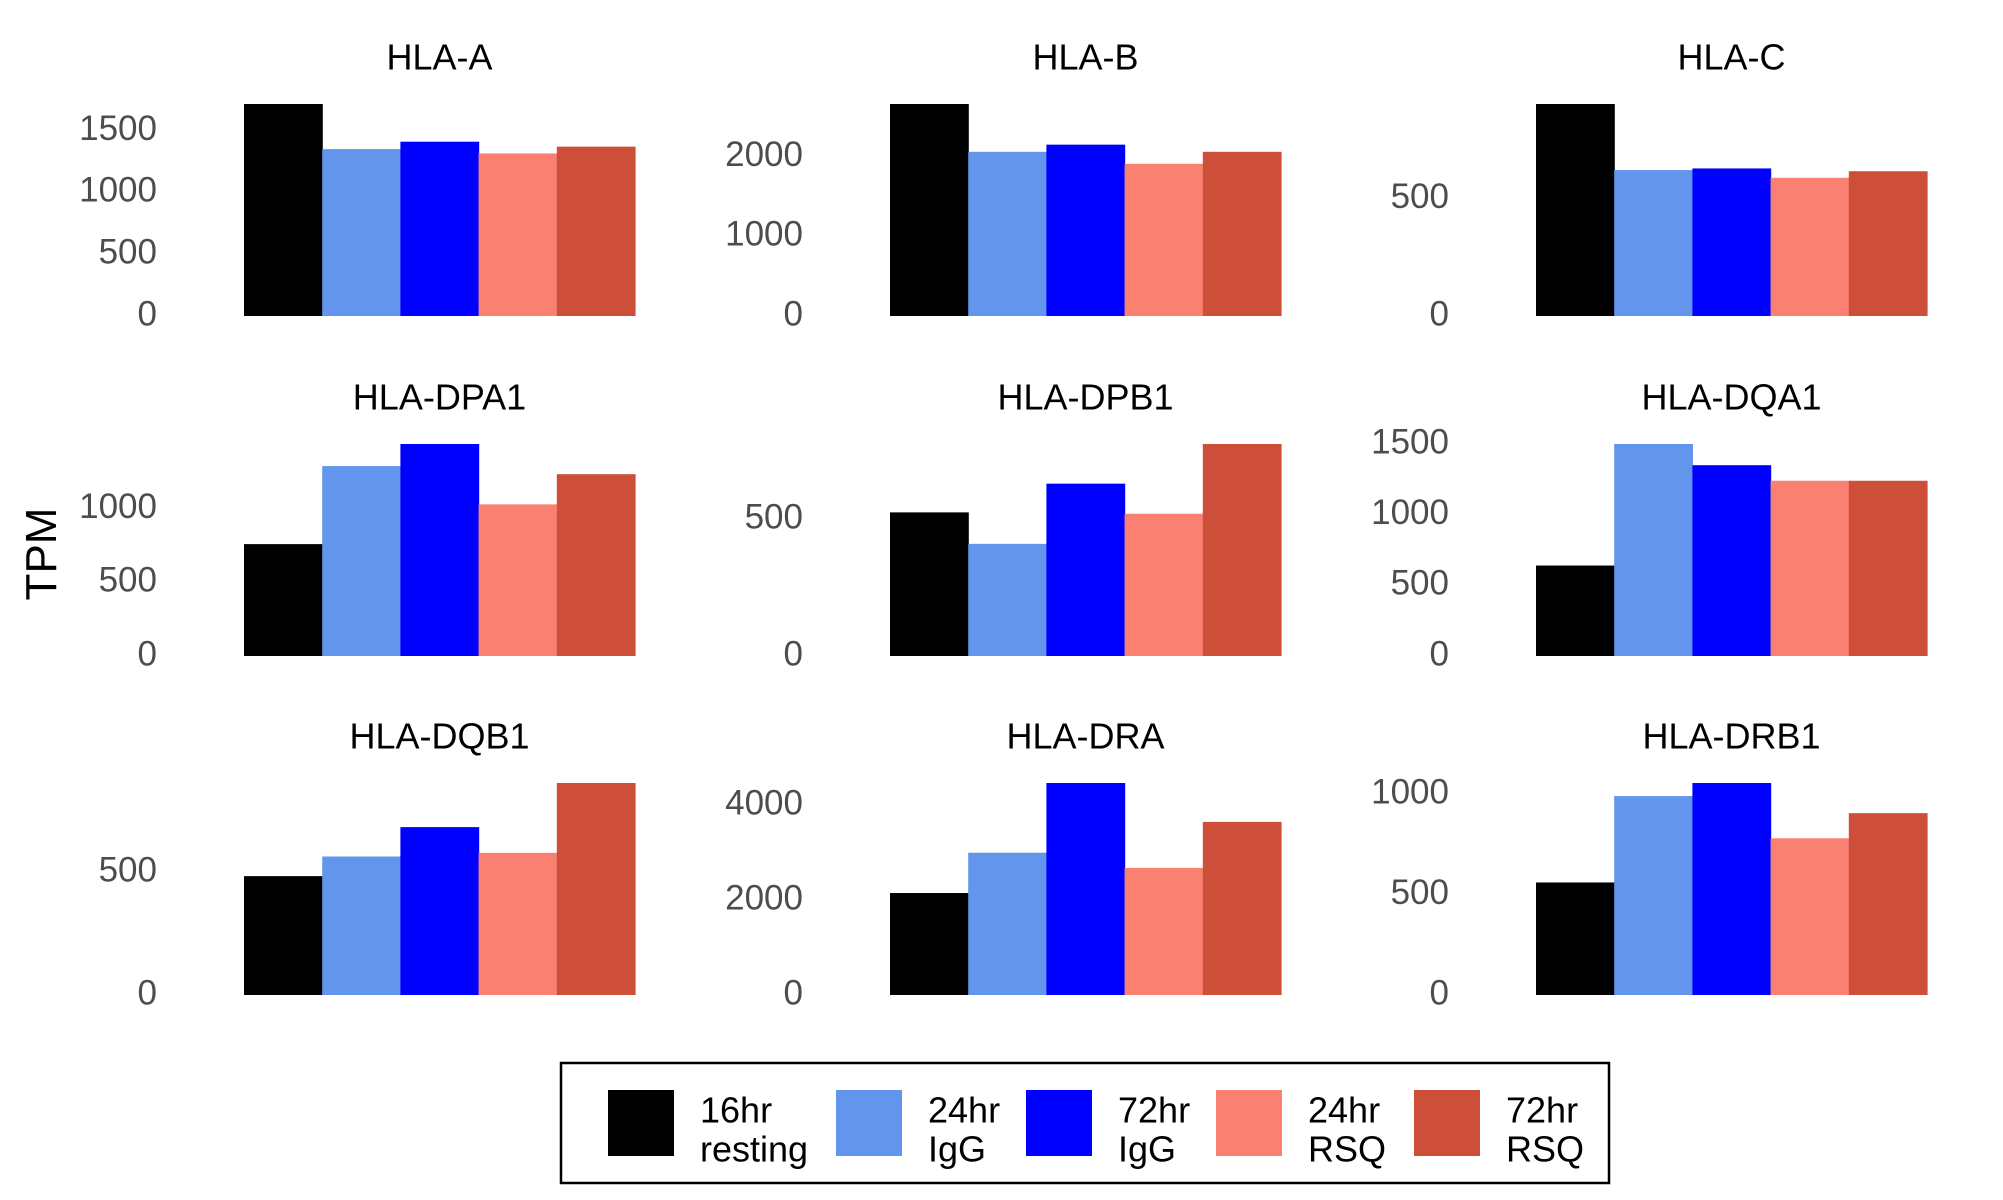 The image size is (2003, 1200). Describe the element at coordinates (1085, 736) in the screenshot. I see `panel-title: HLA-DRA` at that location.